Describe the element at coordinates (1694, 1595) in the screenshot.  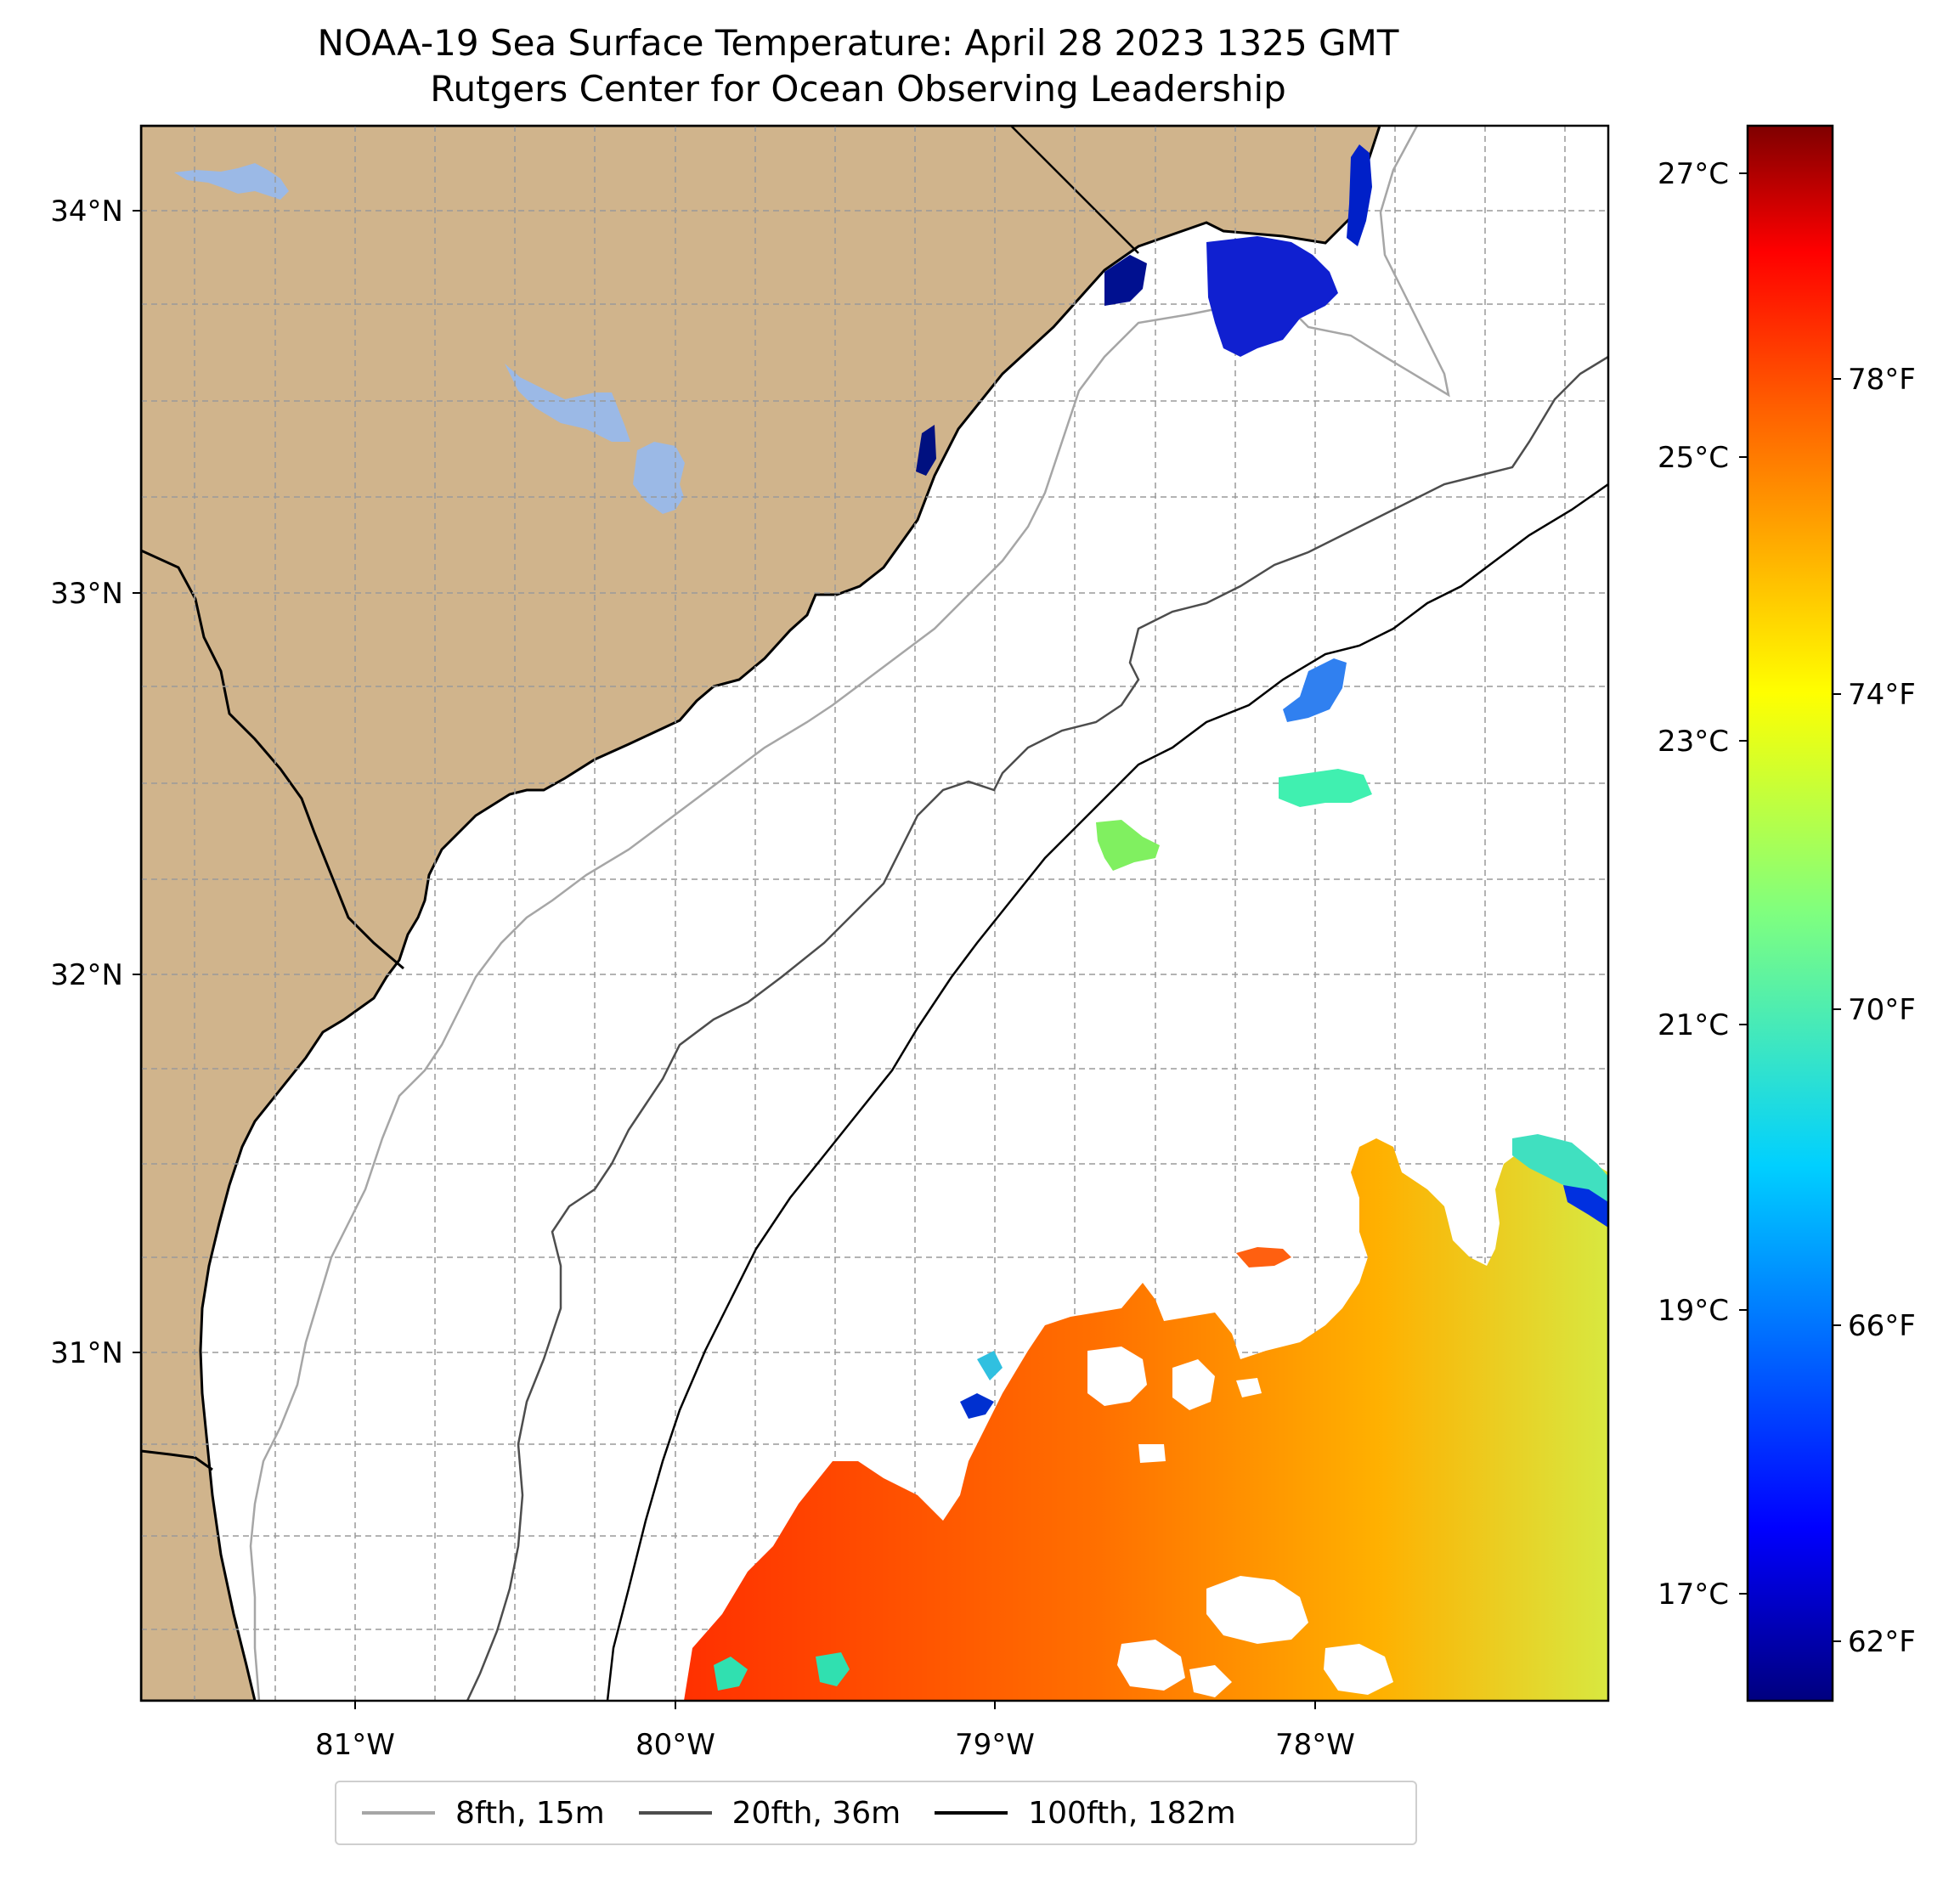
I see `cbar-label-17c: 17°C` at that location.